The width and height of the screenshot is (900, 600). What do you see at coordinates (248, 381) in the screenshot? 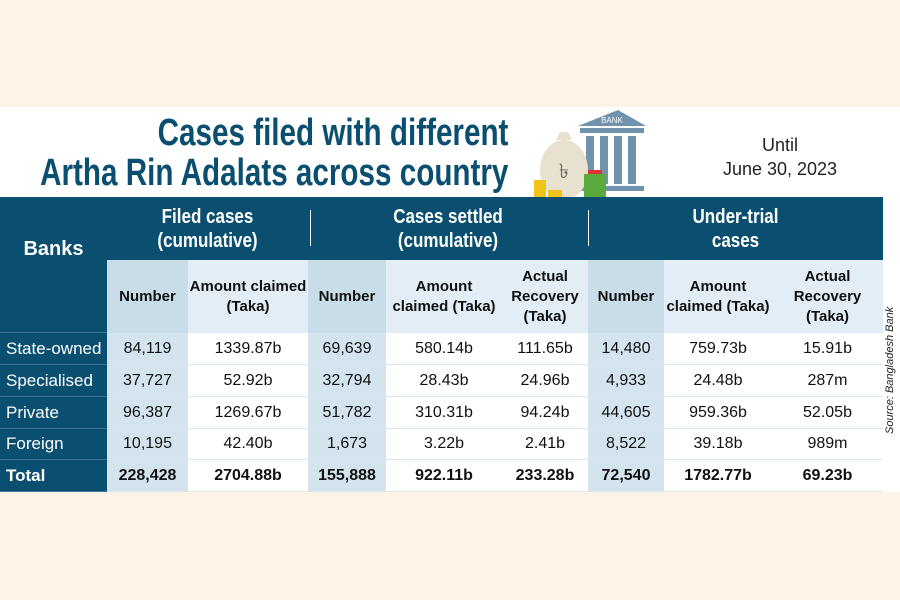
I see `table-cell: 52.92b` at bounding box center [248, 381].